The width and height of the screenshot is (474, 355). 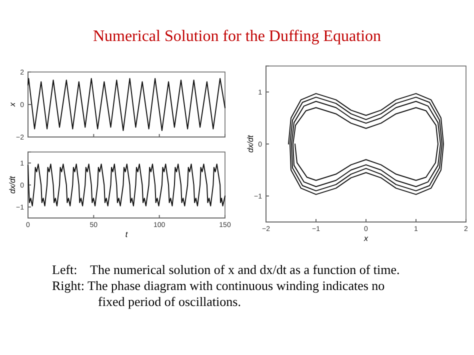 What do you see at coordinates (366, 238) in the screenshot?
I see `x-axis-title: x` at bounding box center [366, 238].